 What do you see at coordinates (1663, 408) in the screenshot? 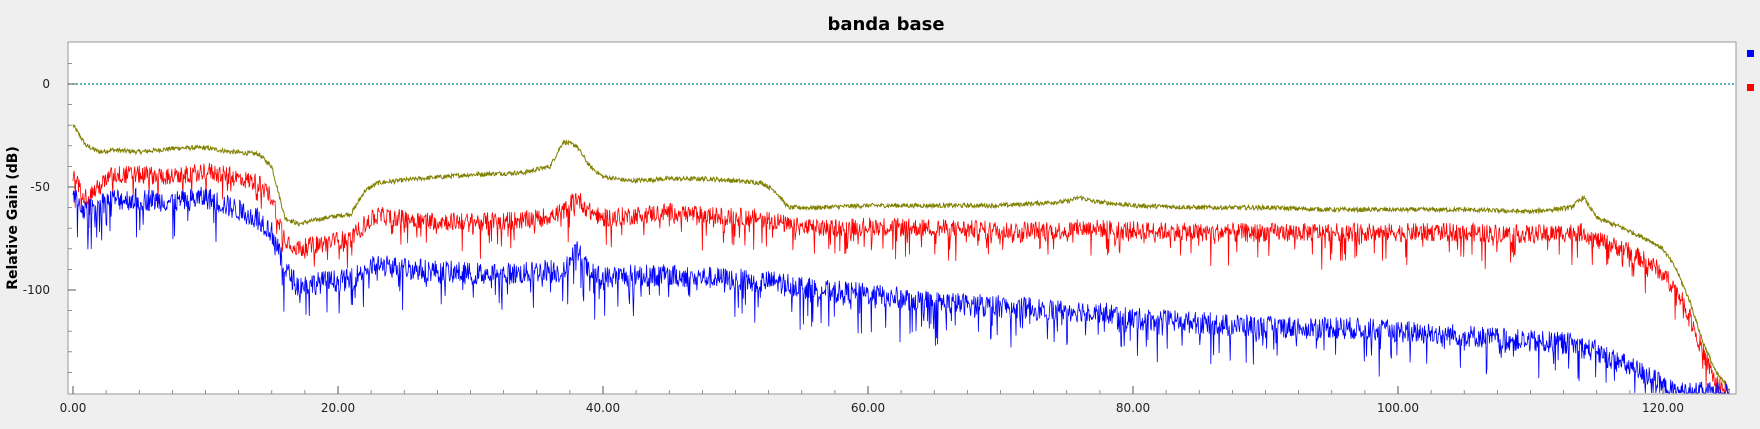
I see `x-tick-label: 120.00` at bounding box center [1663, 408].